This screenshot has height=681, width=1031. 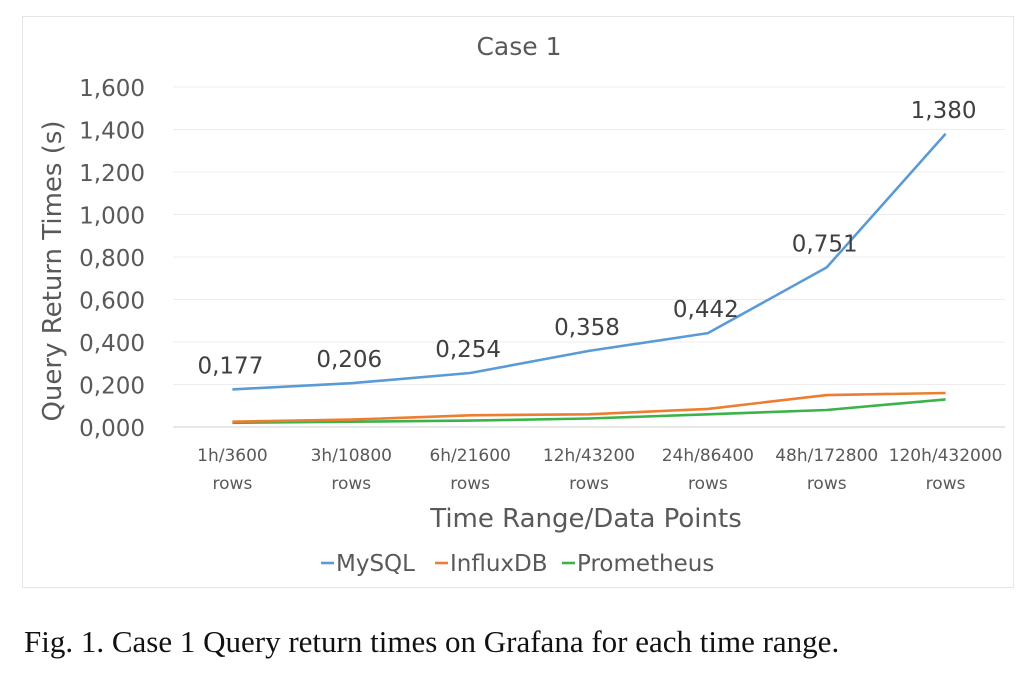 What do you see at coordinates (585, 519) in the screenshot?
I see `x-axis-title: Time Range/Data Points` at bounding box center [585, 519].